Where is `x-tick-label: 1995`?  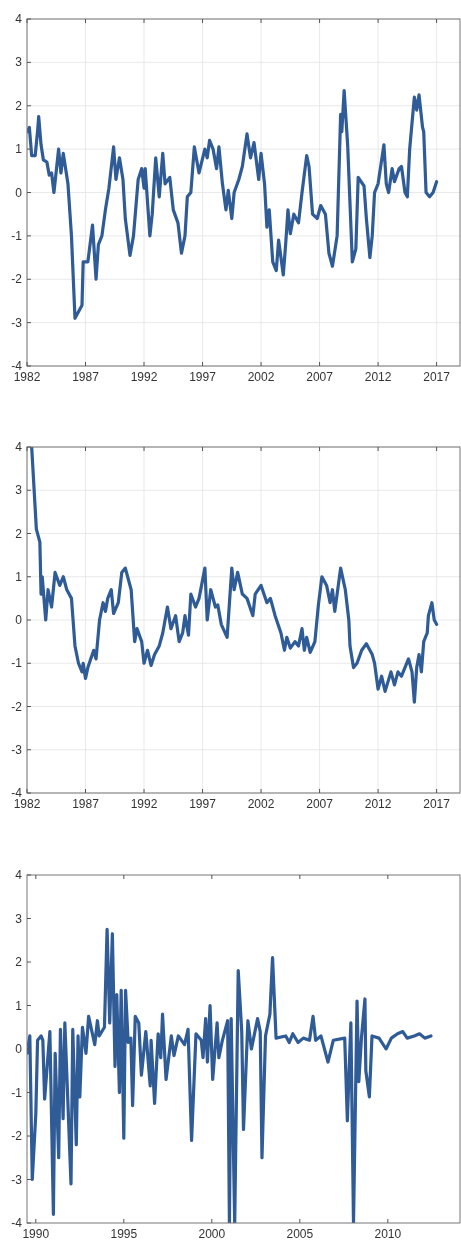
x-tick-label: 1995 is located at coordinates (124, 1234).